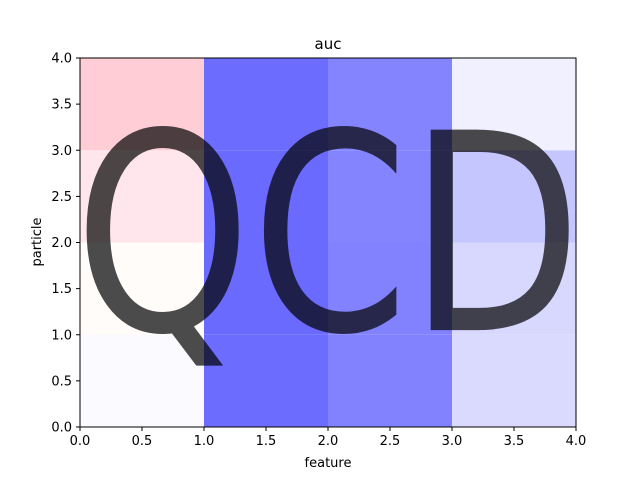 The image size is (640, 484). What do you see at coordinates (61, 289) in the screenshot?
I see `y-tick-label: 1.5` at bounding box center [61, 289].